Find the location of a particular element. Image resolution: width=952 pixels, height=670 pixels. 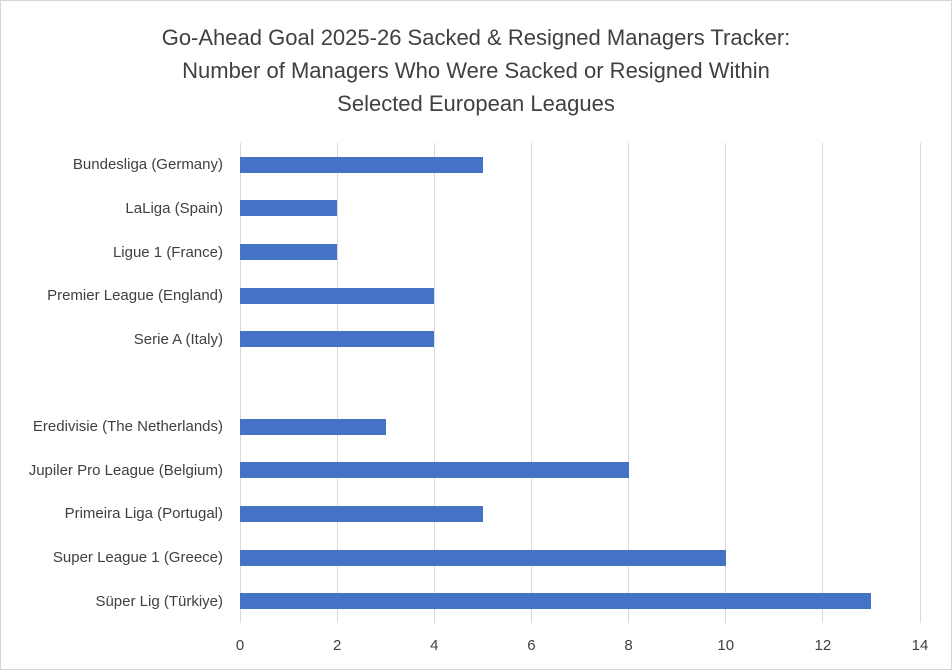

bar-serie-a-italy is located at coordinates (337, 339).